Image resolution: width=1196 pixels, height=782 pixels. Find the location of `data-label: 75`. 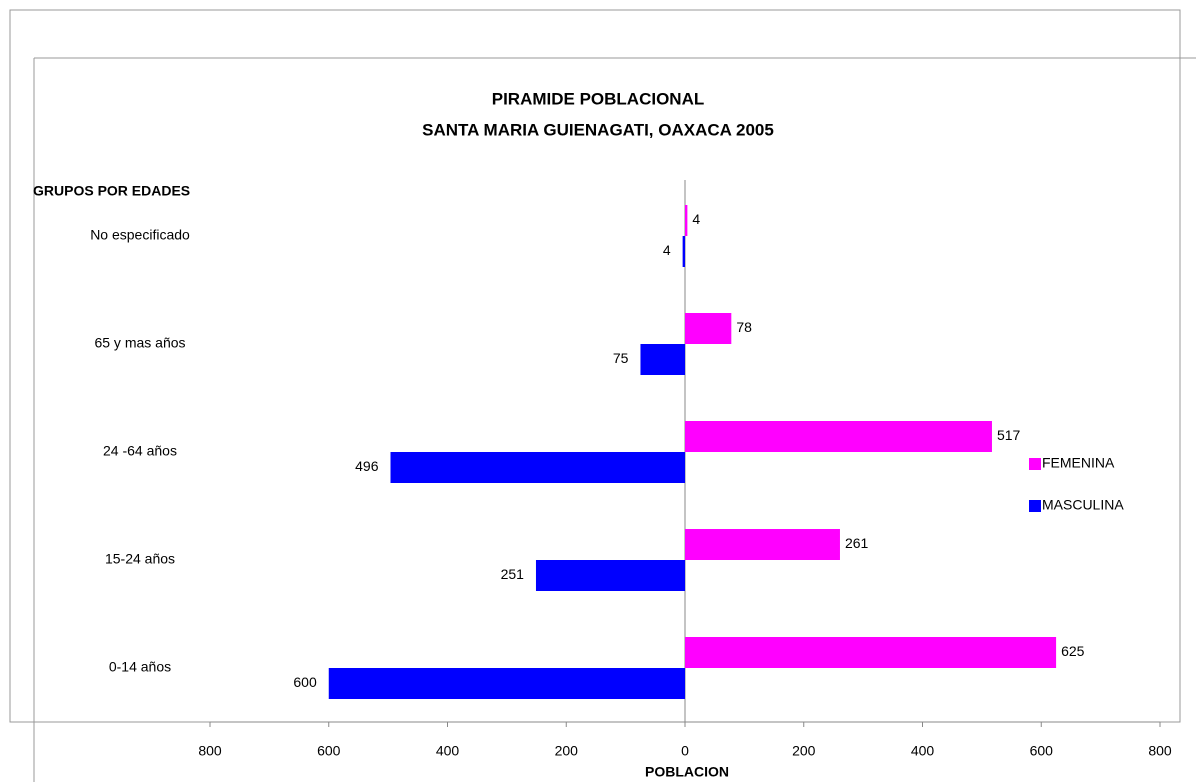

data-label: 75 is located at coordinates (621, 358).